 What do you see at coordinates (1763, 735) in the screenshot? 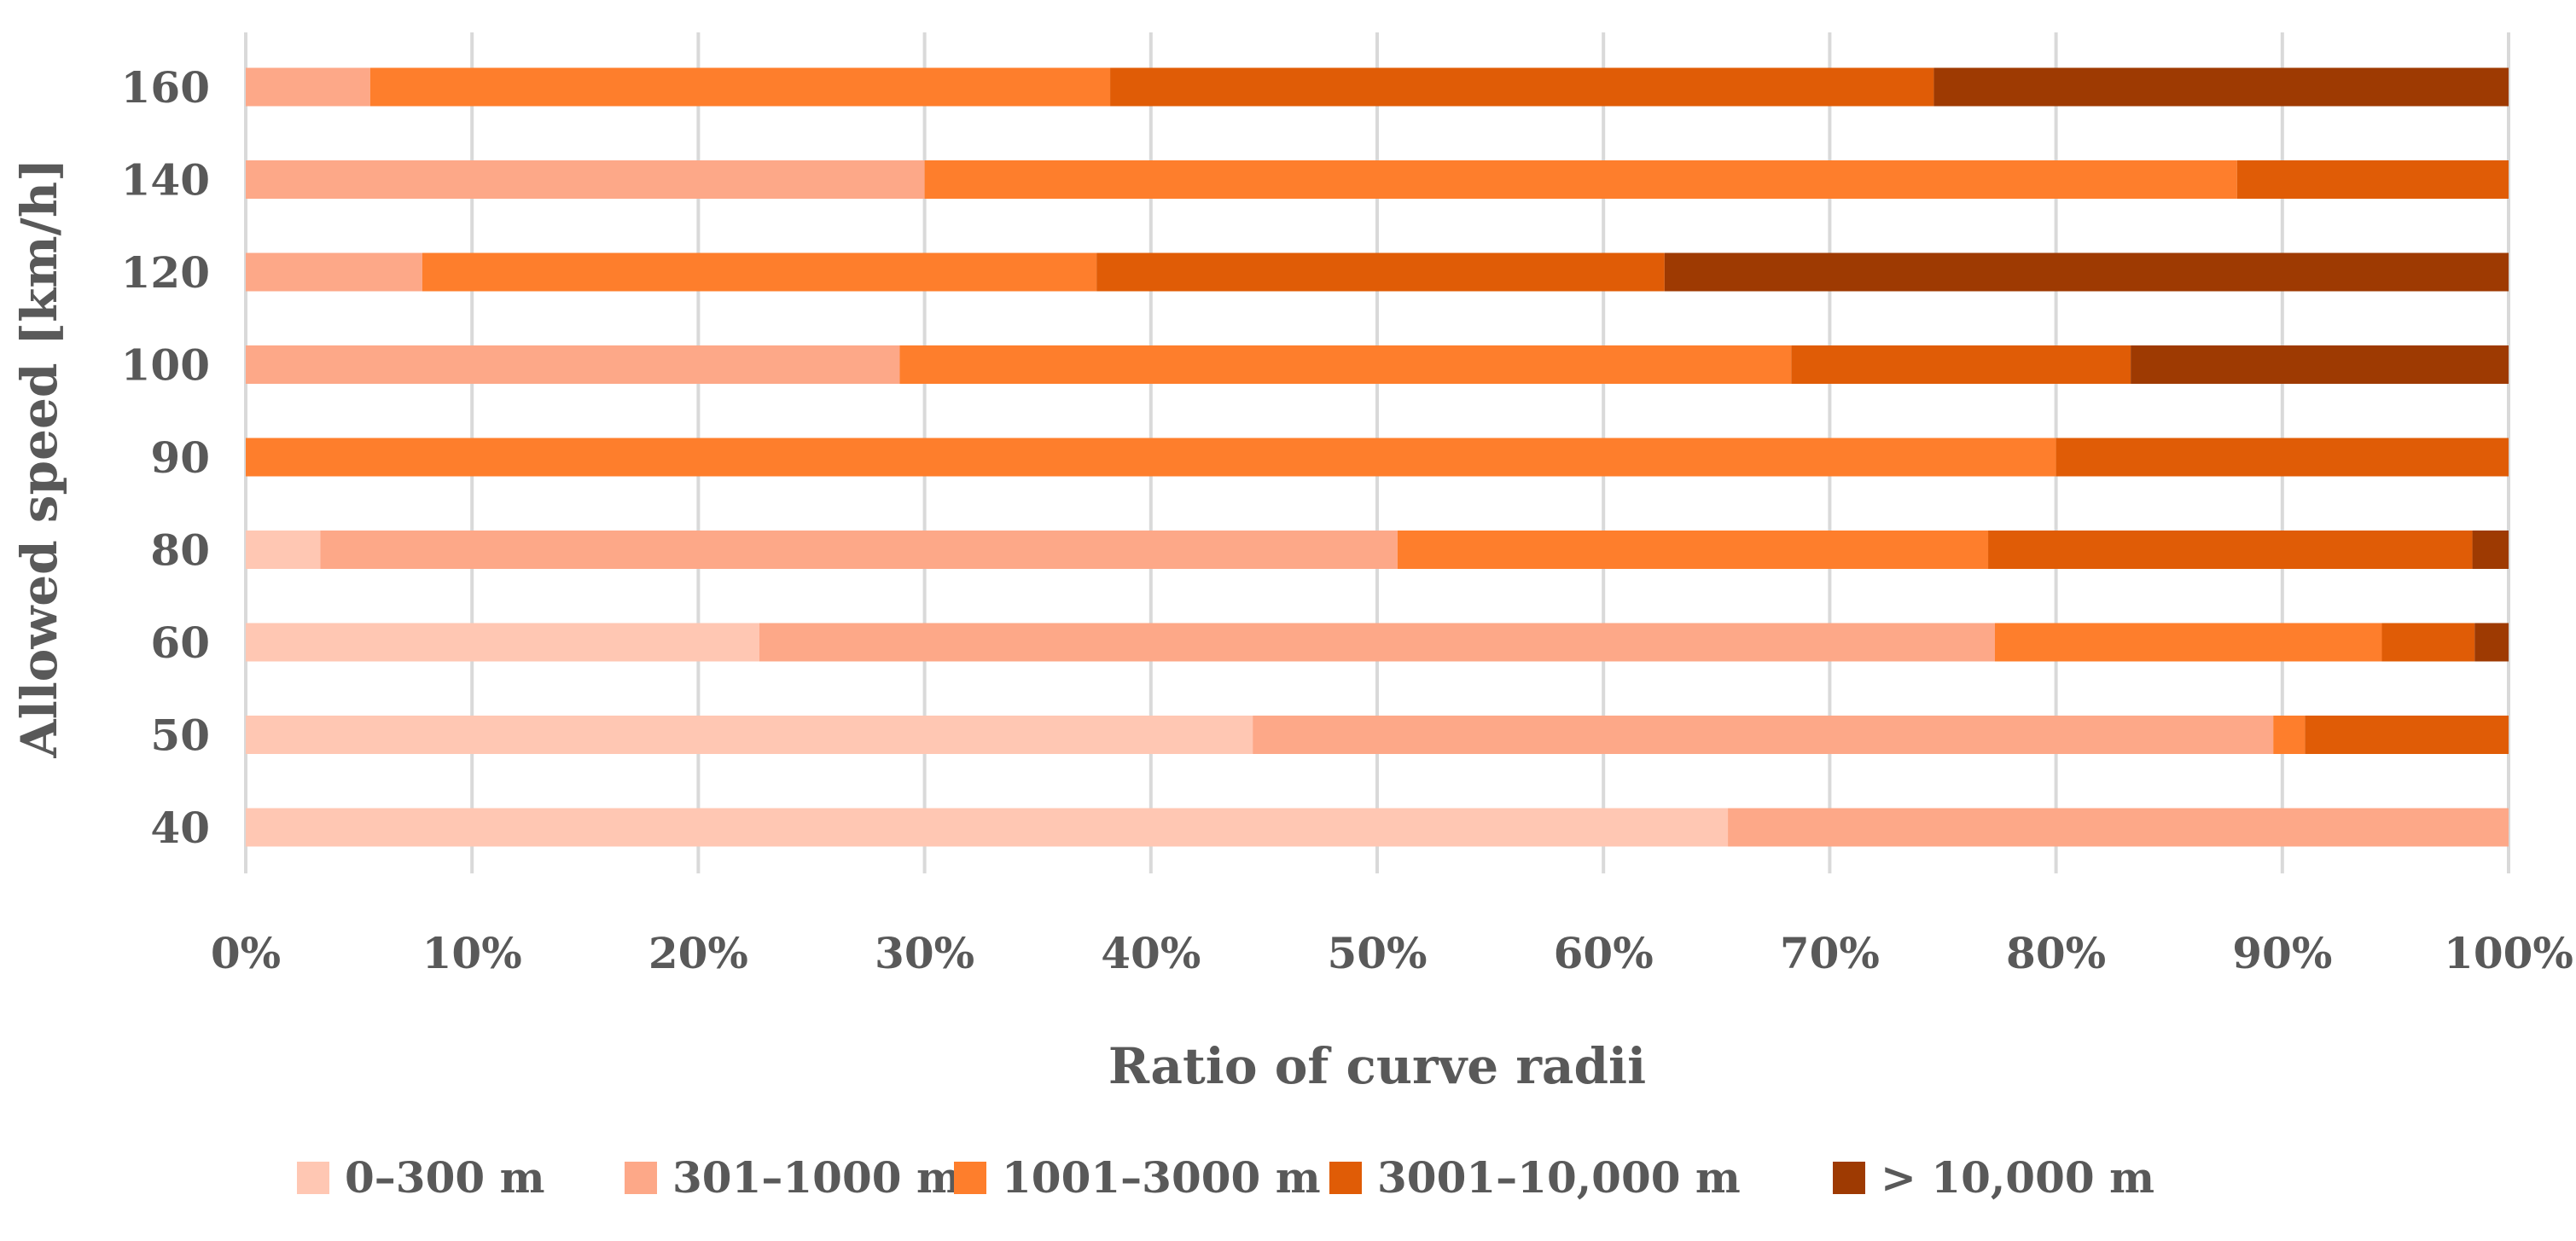
I see `bar-segment-50-s1` at bounding box center [1763, 735].